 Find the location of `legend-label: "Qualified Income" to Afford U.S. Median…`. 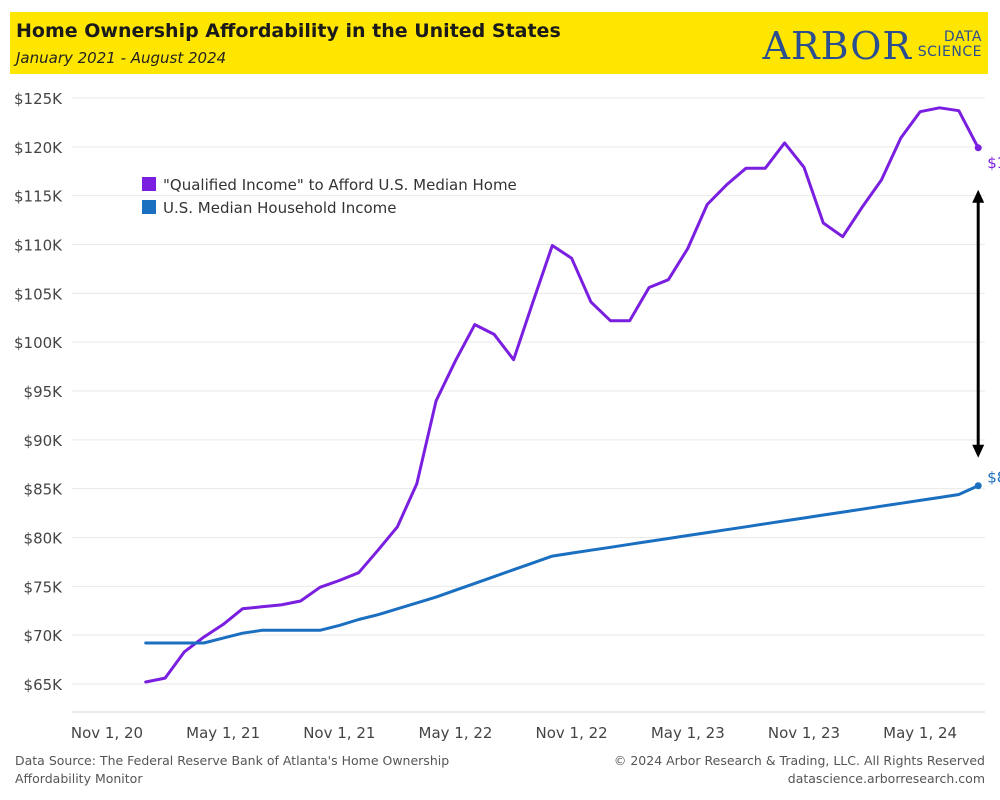

legend-label: "Qualified Income" to Afford U.S. Median… is located at coordinates (340, 185).